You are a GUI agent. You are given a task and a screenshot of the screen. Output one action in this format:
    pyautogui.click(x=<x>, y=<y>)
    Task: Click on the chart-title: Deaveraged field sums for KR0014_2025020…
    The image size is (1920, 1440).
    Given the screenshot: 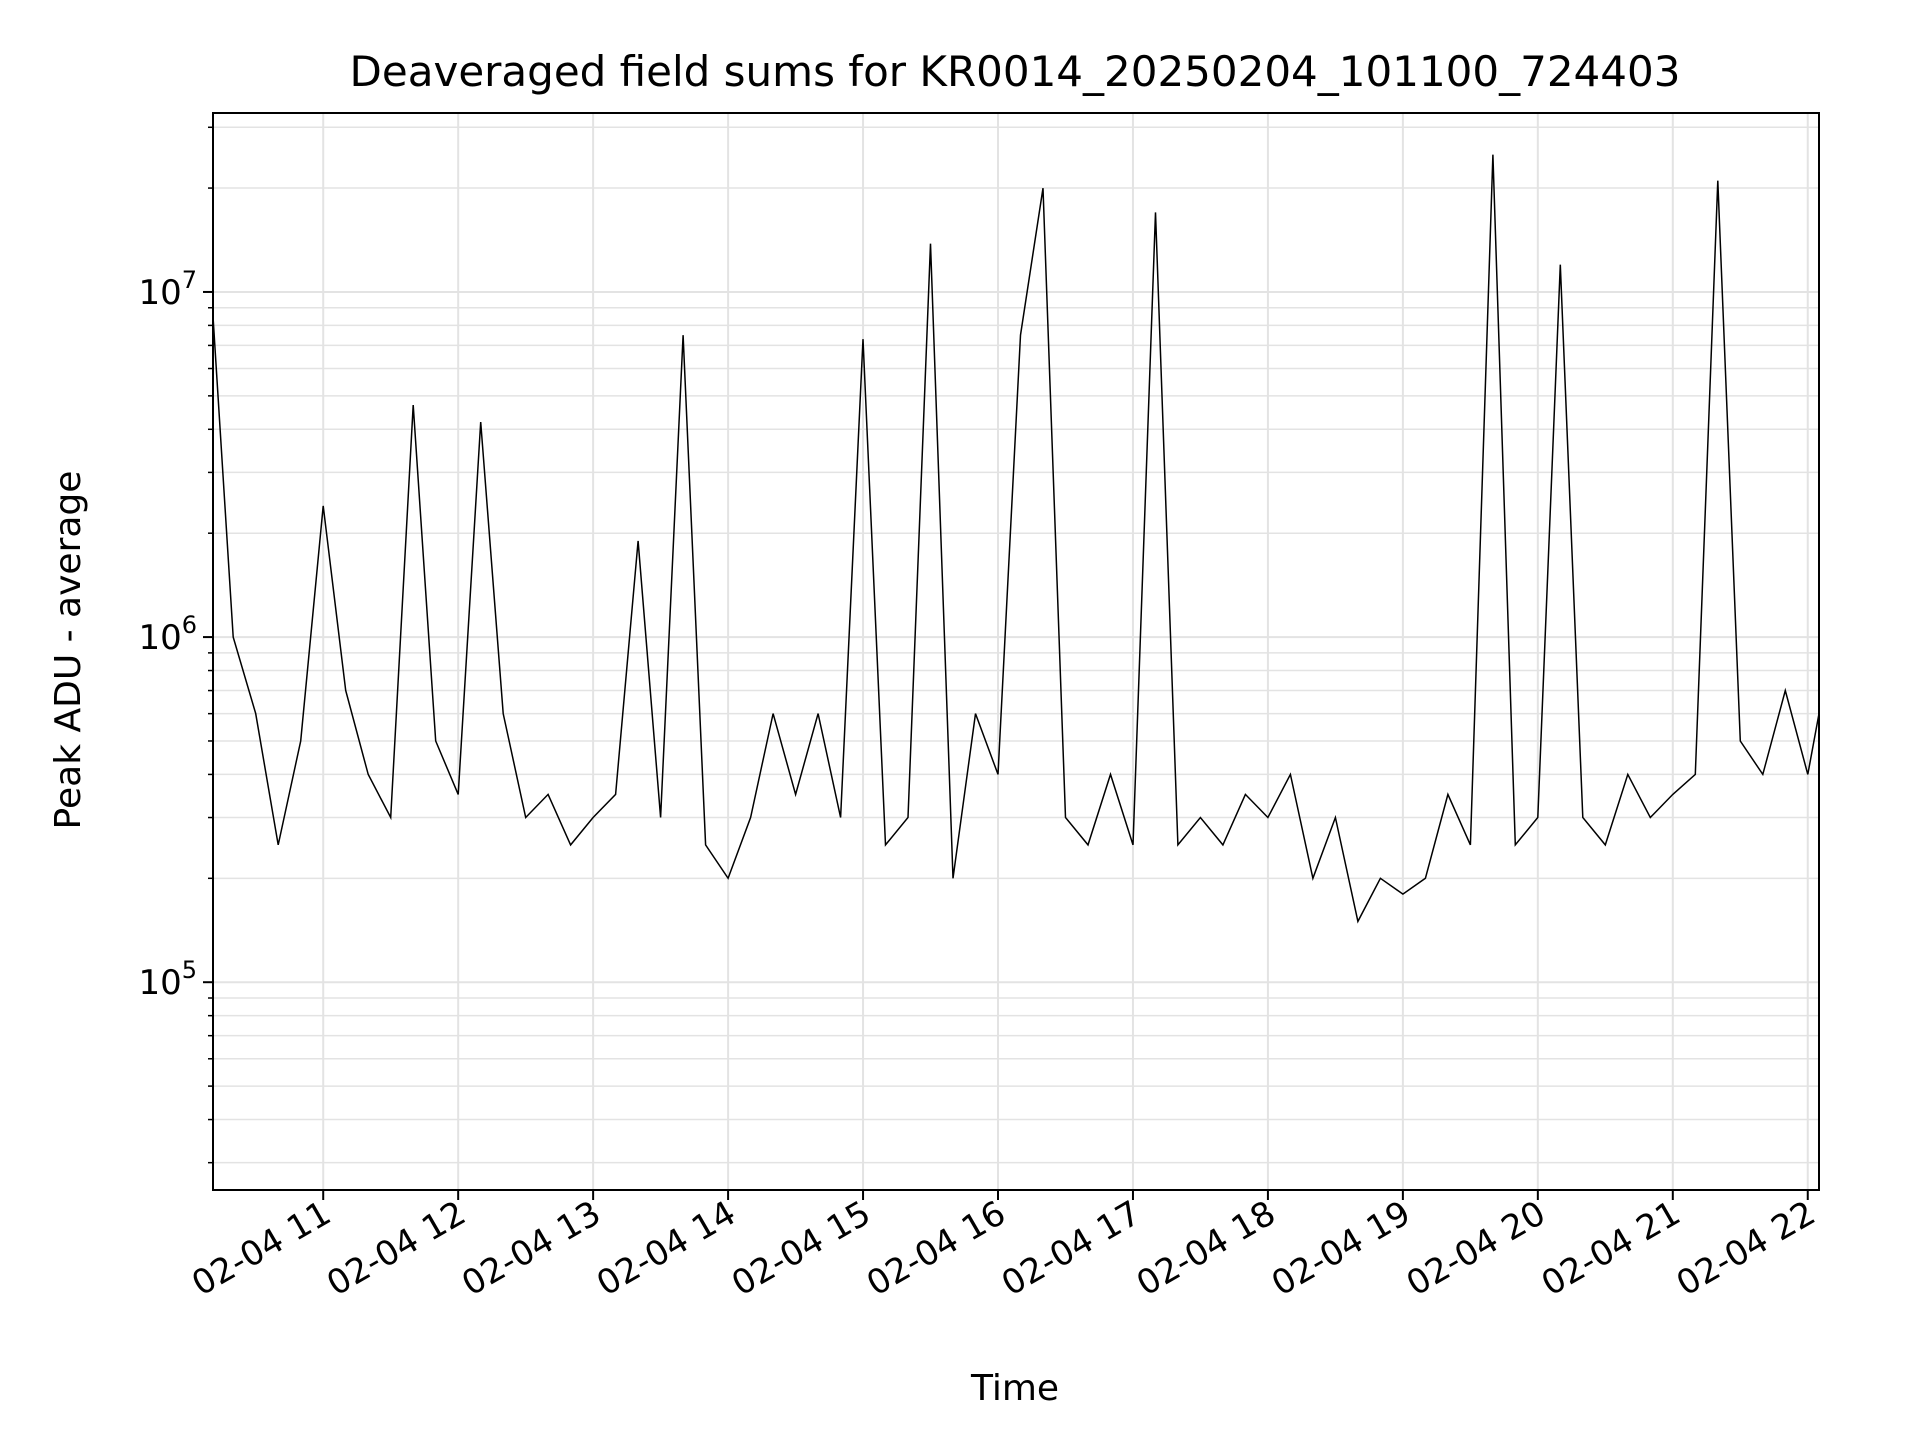 What is the action you would take?
    pyautogui.click(x=1015, y=71)
    